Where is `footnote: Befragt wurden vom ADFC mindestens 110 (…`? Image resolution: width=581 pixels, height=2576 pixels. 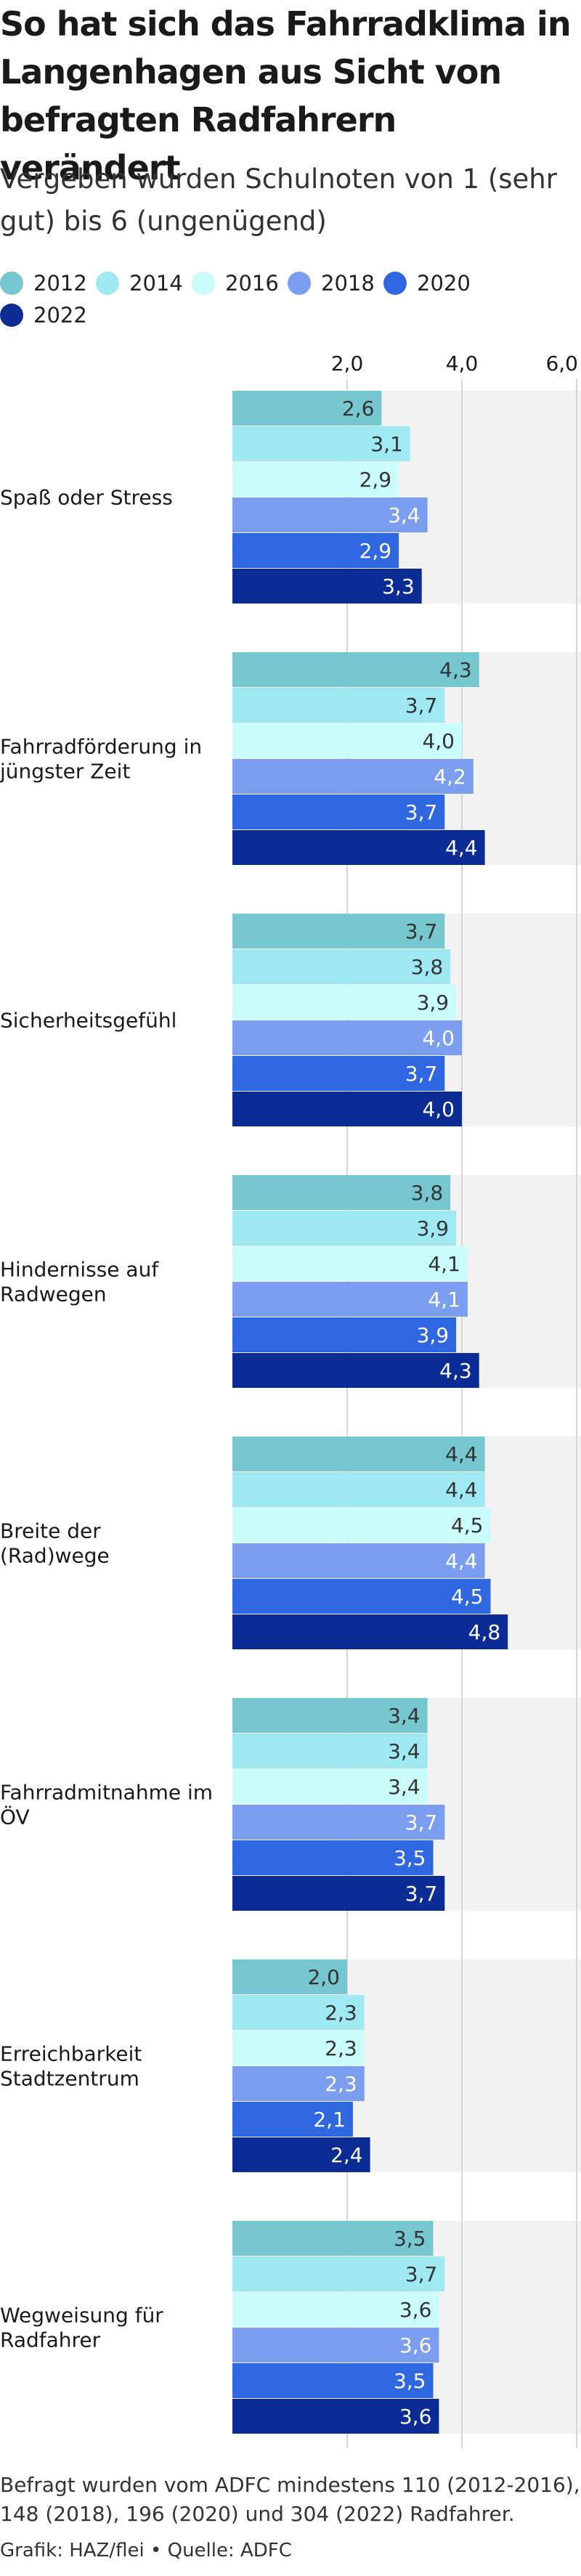
footnote: Befragt wurden vom ADFC mindestens 110 (… is located at coordinates (290, 2499).